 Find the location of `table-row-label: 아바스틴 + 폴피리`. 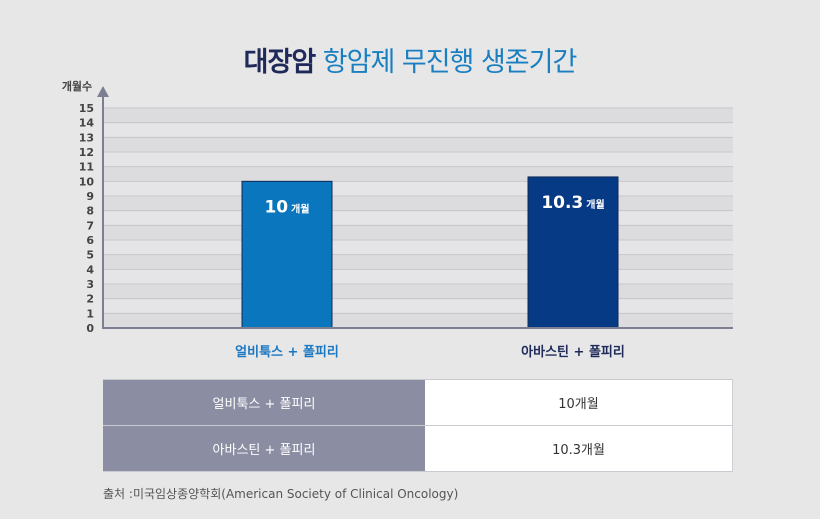

table-row-label: 아바스틴 + 폴피리 is located at coordinates (264, 448).